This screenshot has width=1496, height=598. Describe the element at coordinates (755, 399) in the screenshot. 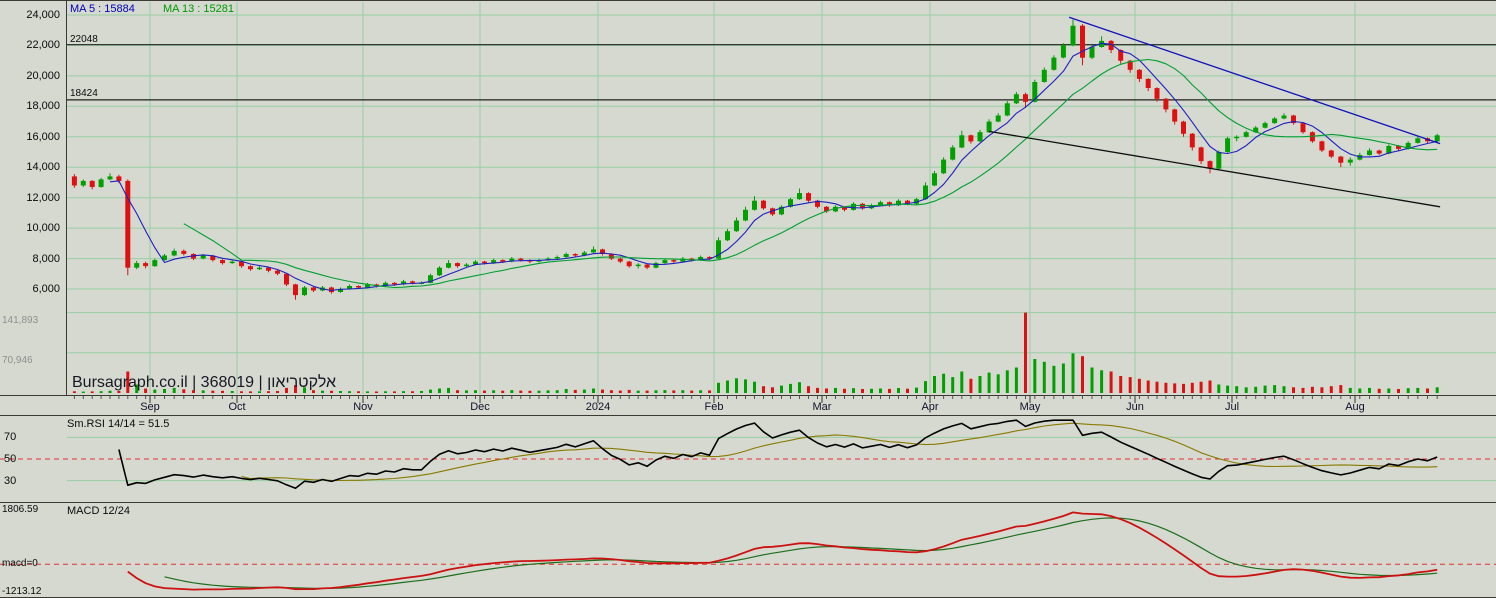

I see `x-axis-ticks` at that location.